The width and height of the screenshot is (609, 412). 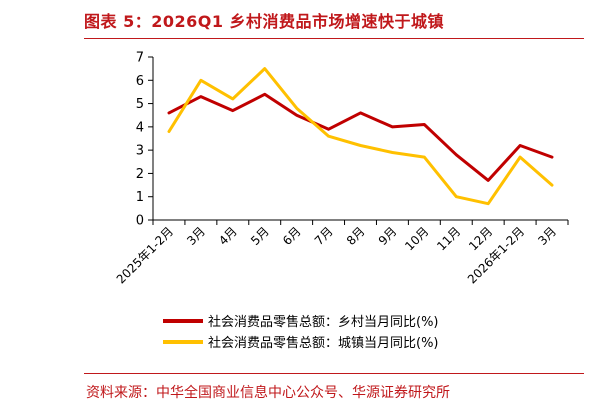 I want to click on y-tick-label: 1, so click(x=140, y=197).